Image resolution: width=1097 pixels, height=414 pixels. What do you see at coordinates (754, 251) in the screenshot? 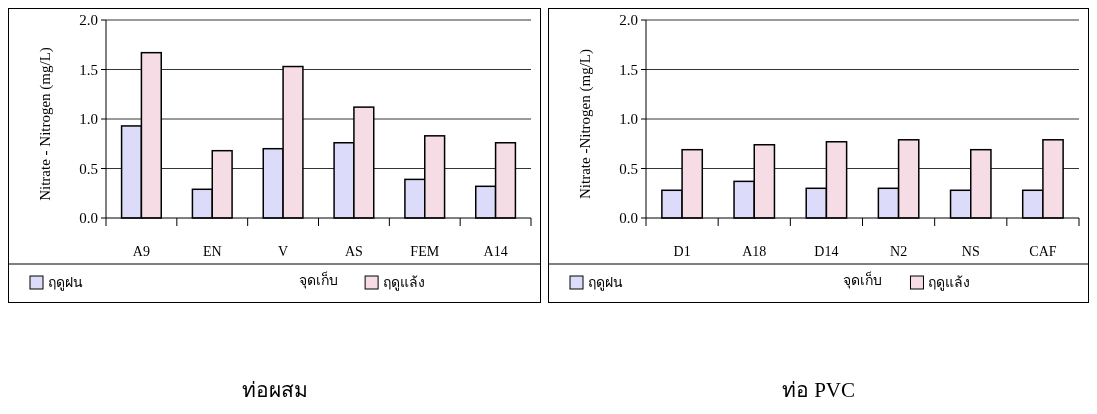
I see `x-tick-label: A18` at bounding box center [754, 251].